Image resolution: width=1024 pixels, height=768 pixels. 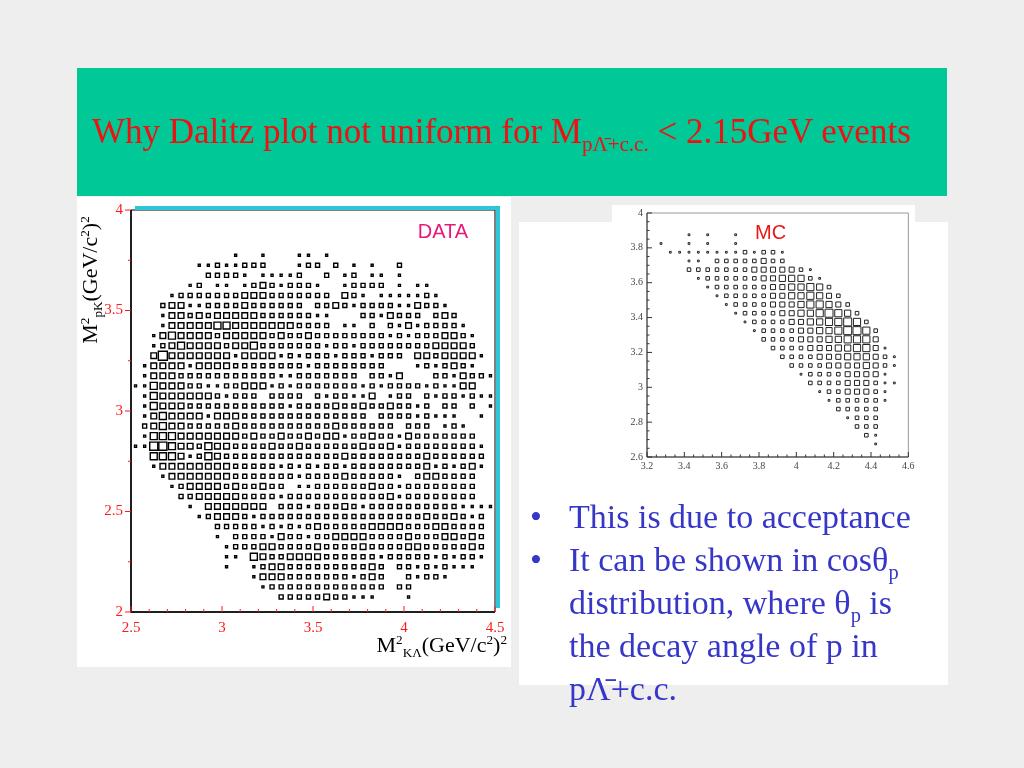 I want to click on text: • It can be shown in cosθ$_{p}$ distribution, where θ$_{p}$ is the decay angle of p in pΛ̄+c.c., so click(x=714, y=624).